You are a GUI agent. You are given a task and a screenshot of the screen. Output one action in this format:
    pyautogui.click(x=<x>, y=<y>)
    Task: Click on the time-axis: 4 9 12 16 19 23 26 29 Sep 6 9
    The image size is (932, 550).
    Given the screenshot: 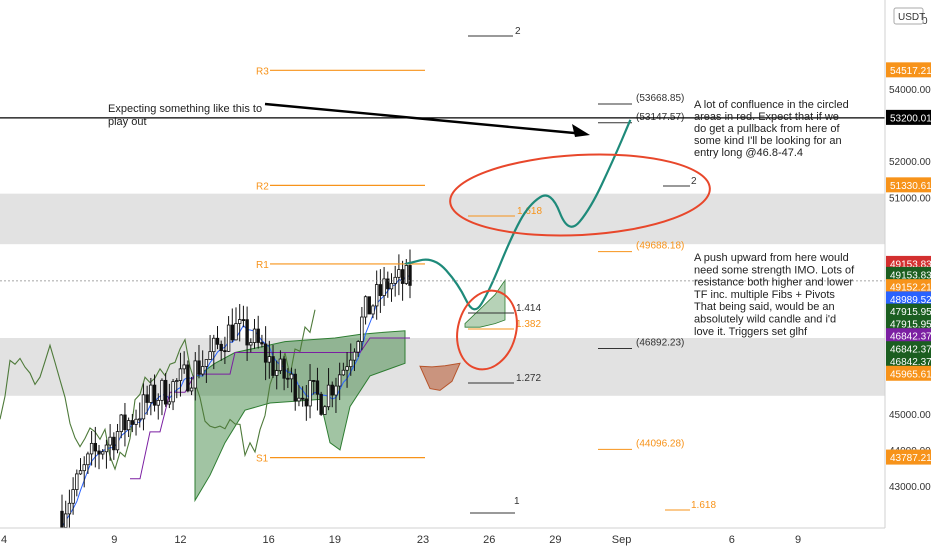 What is the action you would take?
    pyautogui.click(x=442, y=538)
    